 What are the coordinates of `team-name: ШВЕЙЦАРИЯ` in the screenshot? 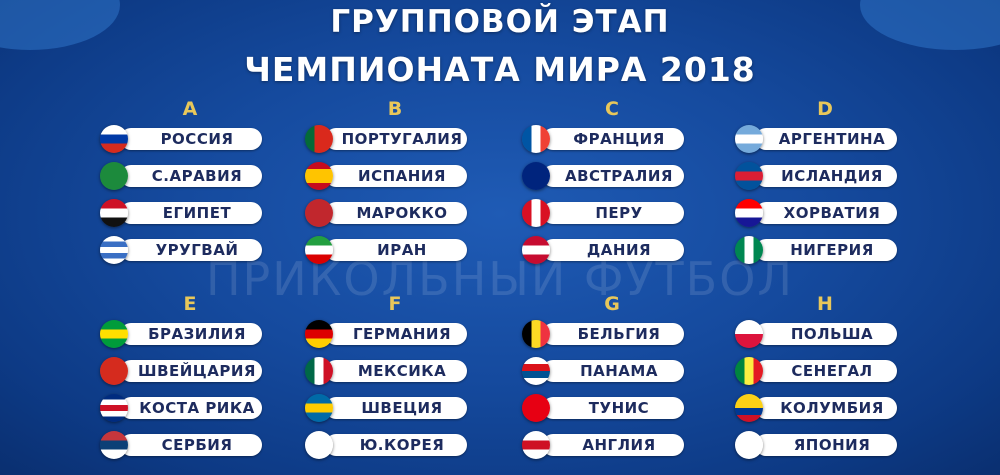 It's located at (191, 371).